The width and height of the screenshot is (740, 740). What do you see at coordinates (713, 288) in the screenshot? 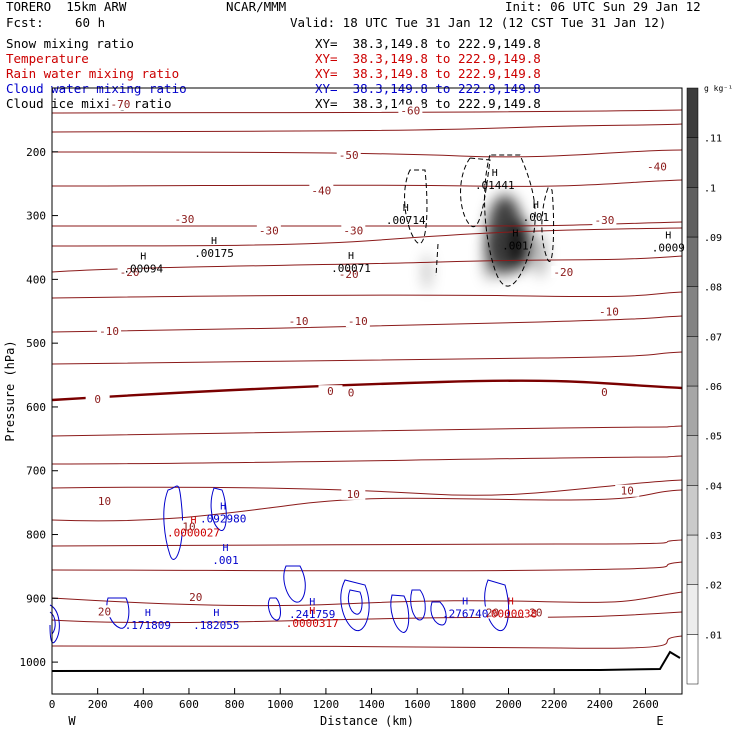
I see `colorbar-label: .08` at bounding box center [713, 288].